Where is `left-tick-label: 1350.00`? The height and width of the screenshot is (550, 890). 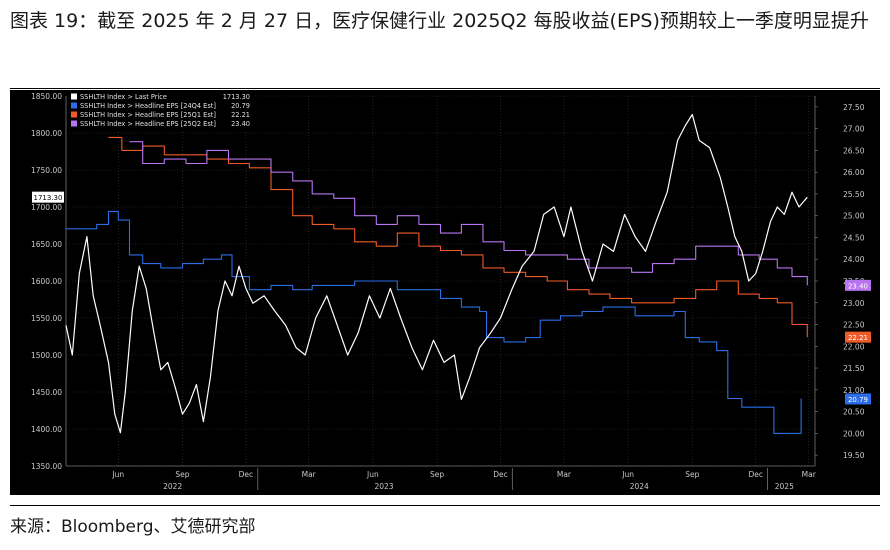
left-tick-label: 1350.00 is located at coordinates (46, 466).